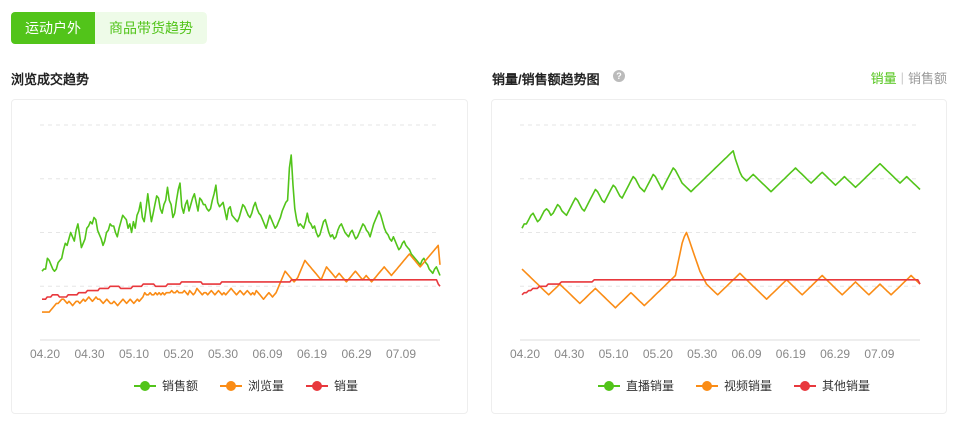 This screenshot has width=968, height=430. I want to click on legend-item-2: 视频销量, so click(734, 385).